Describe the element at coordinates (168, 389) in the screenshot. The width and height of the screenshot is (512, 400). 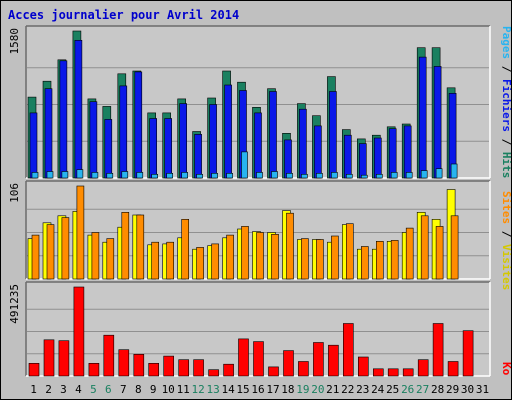
I see `x-tick-label-day-10: 10` at that location.